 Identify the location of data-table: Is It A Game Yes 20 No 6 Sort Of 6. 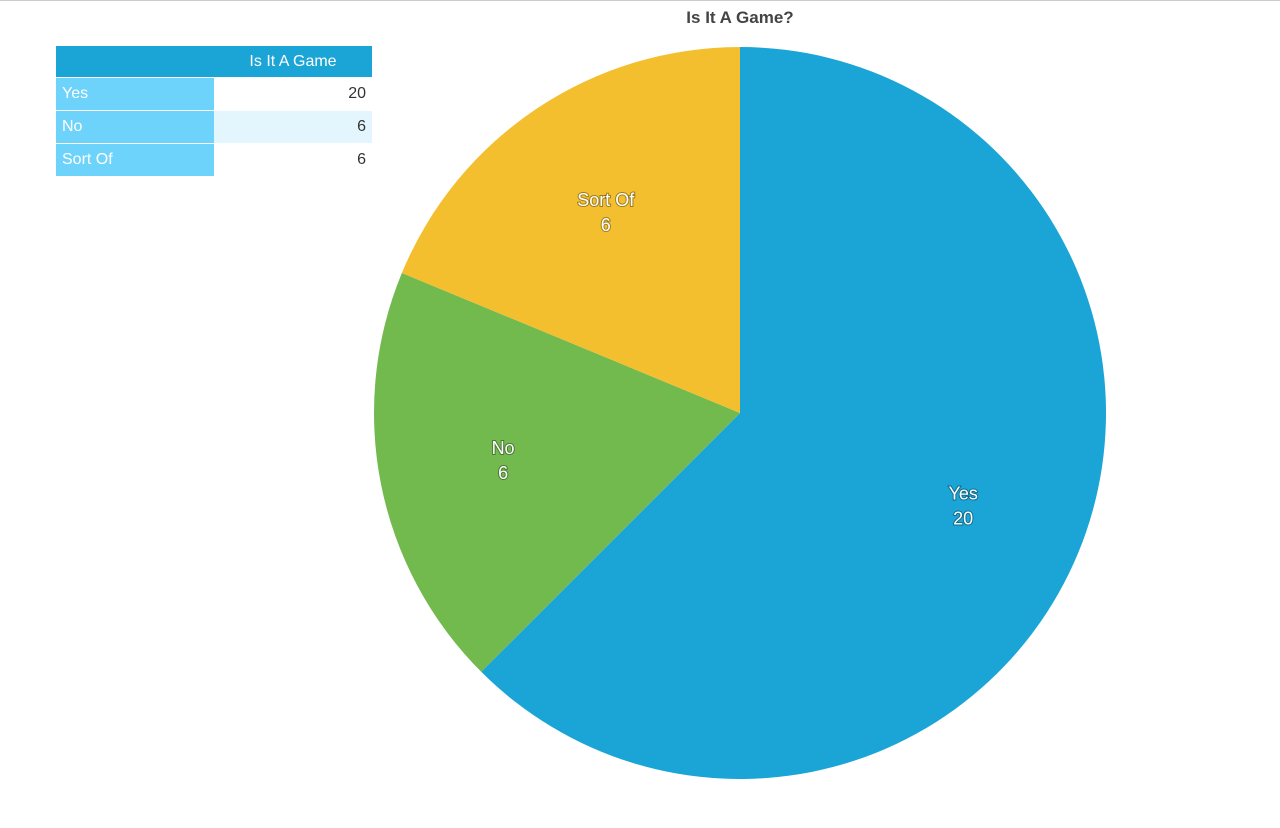
(214, 111).